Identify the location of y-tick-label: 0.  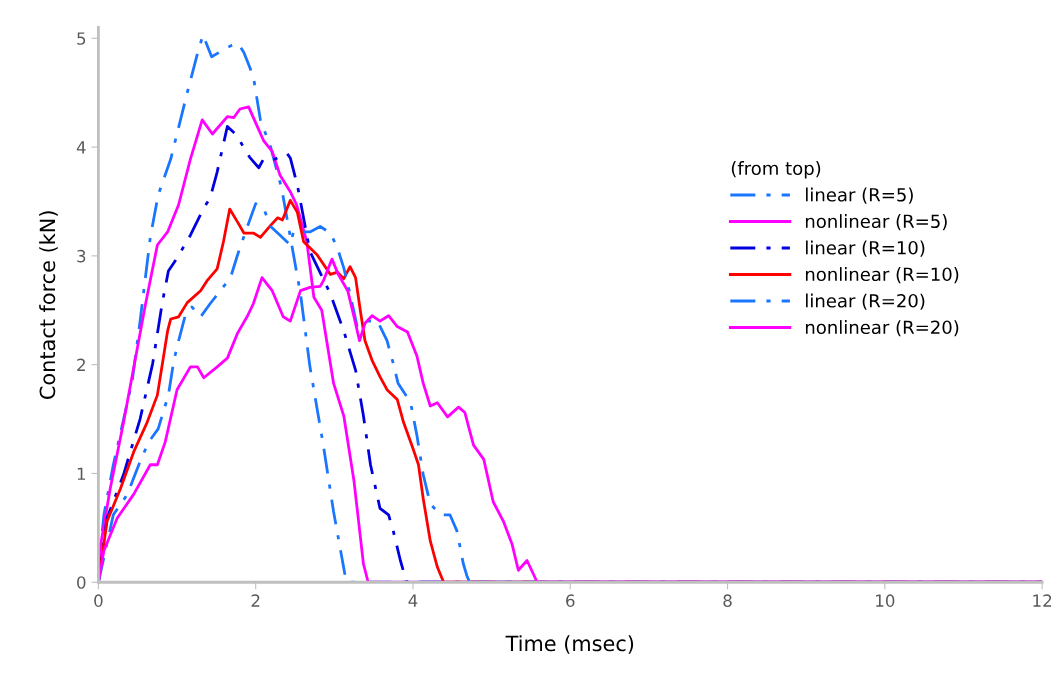
(81, 582).